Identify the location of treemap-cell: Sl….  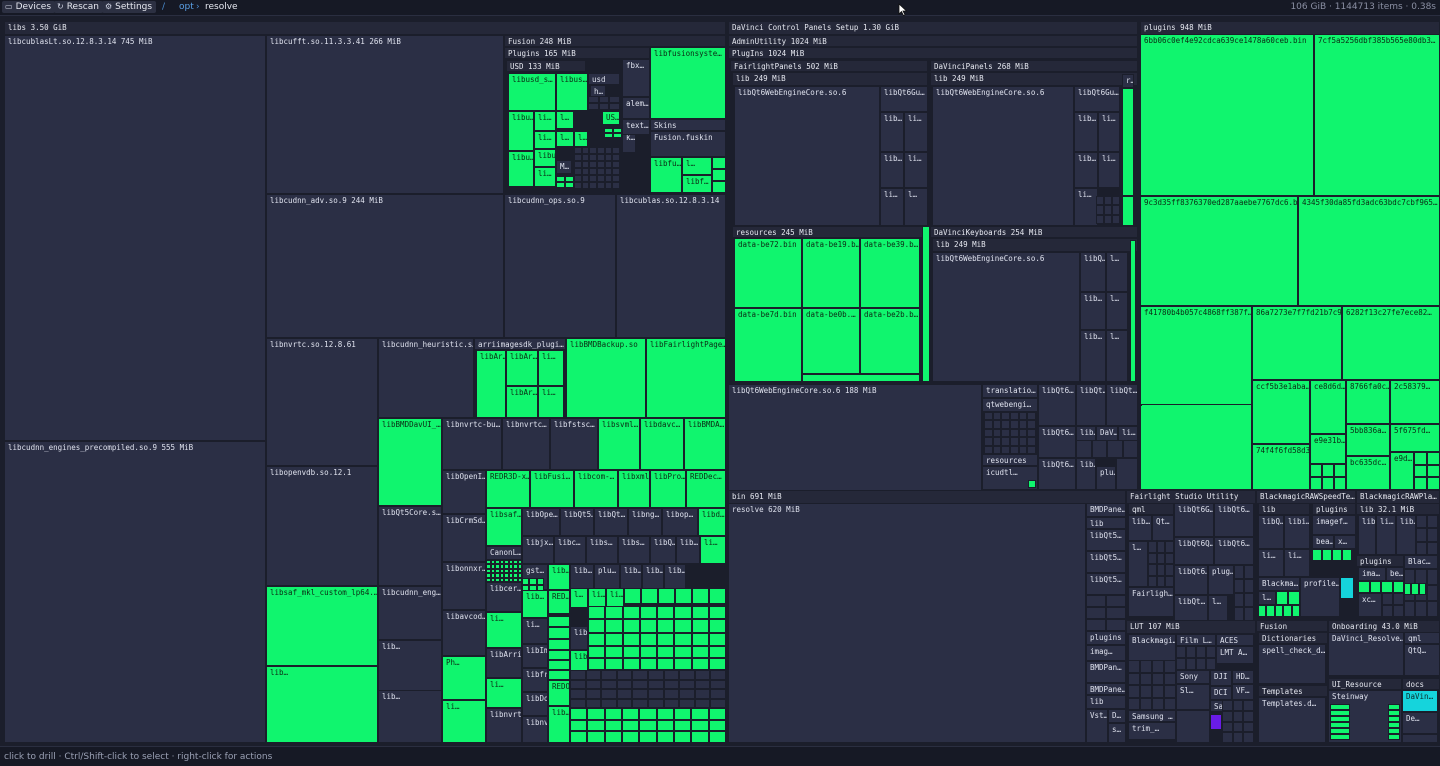
(1193, 697).